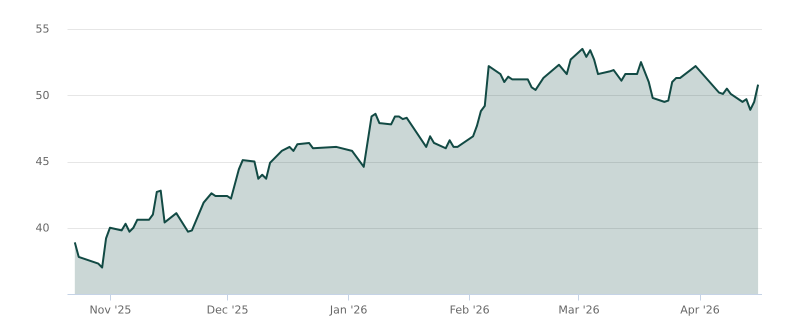 This screenshot has height=324, width=800. What do you see at coordinates (470, 310) in the screenshot?
I see `x-tick-label: Feb '26` at bounding box center [470, 310].